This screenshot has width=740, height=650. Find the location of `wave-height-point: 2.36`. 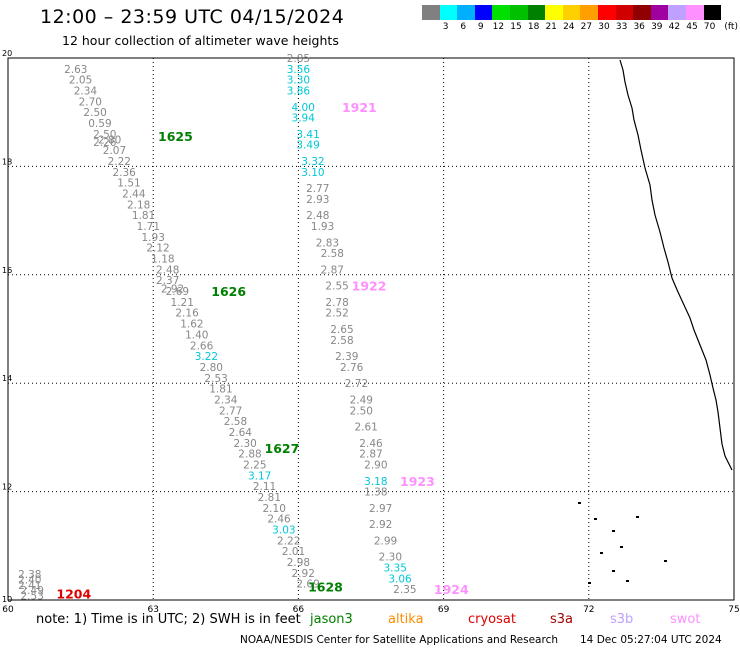

wave-height-point: 2.36 is located at coordinates (124, 173).